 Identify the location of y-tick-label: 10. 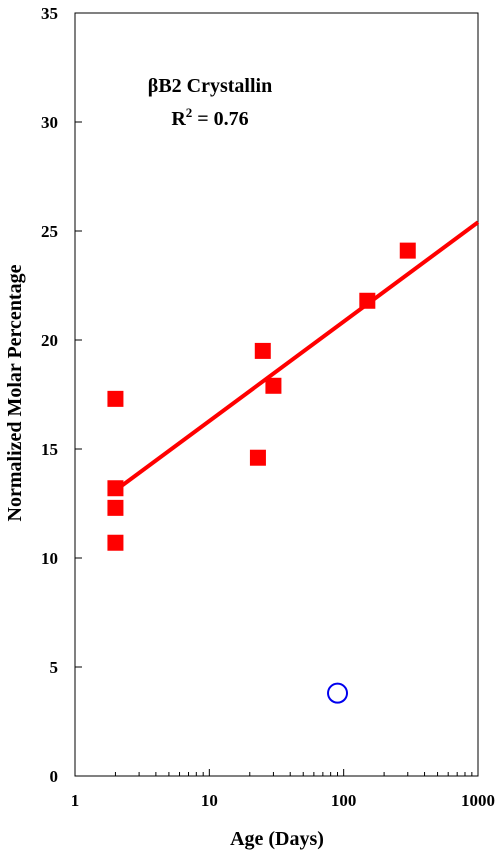
(49, 558).